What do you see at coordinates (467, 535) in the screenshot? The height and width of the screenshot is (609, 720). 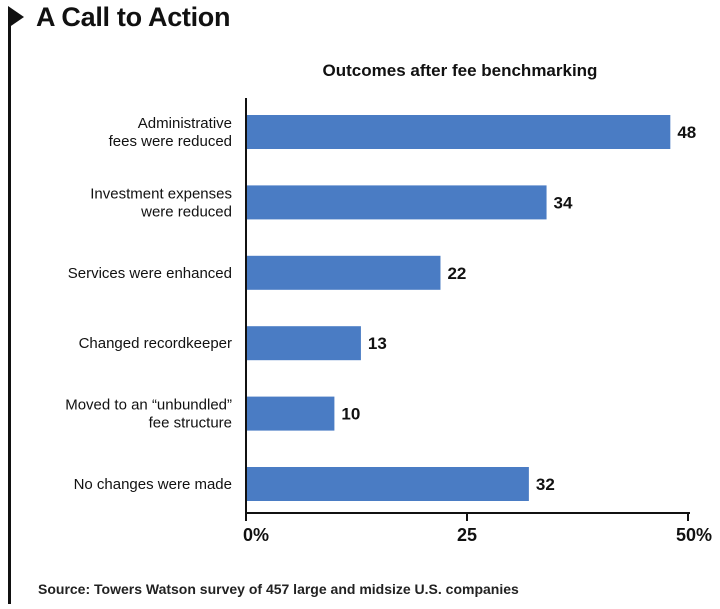 I see `x-tick-label: 25` at bounding box center [467, 535].